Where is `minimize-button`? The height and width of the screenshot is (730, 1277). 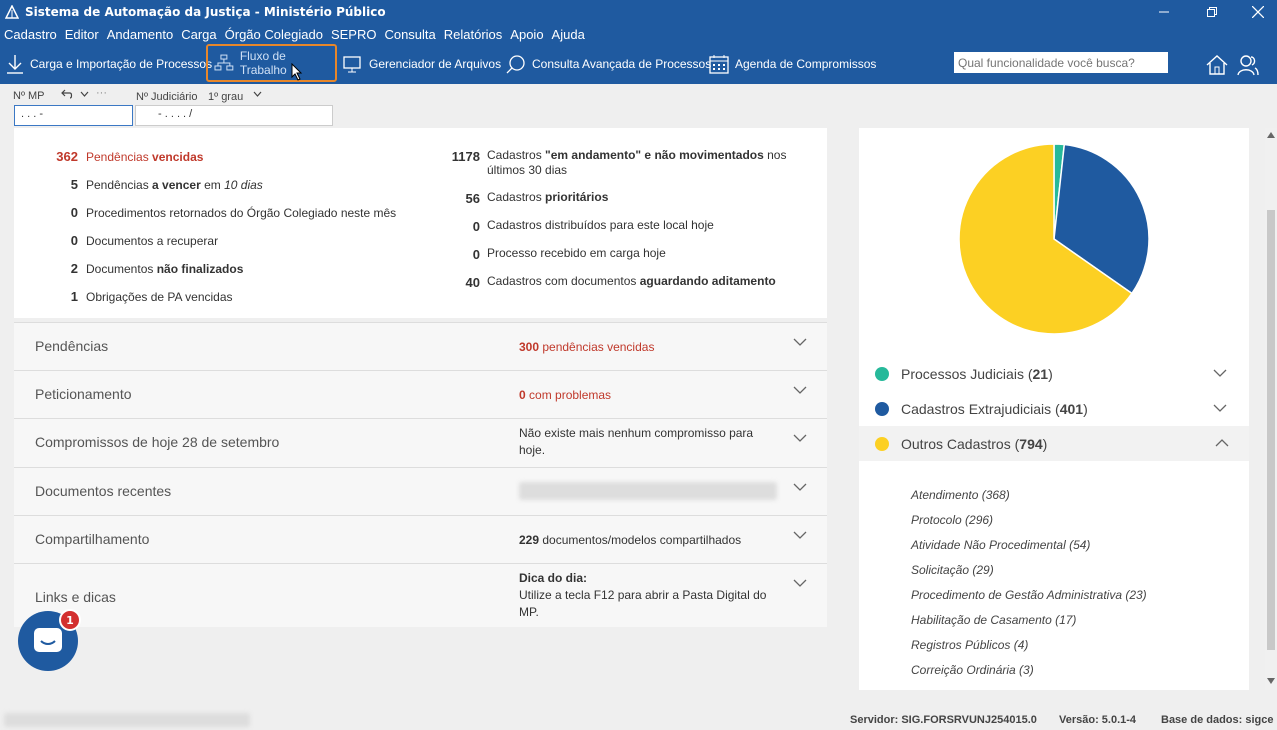
minimize-button is located at coordinates (1164, 12).